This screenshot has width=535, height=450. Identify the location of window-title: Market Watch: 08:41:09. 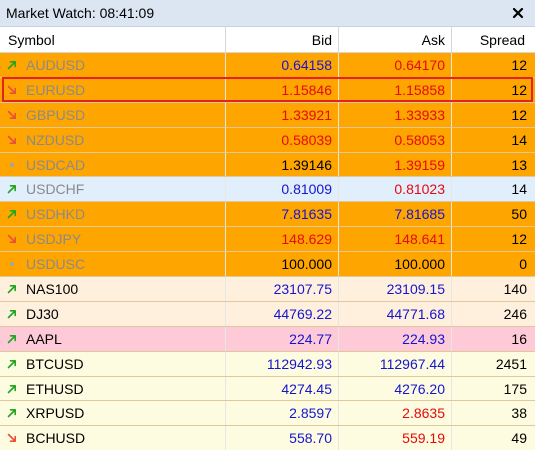
(80, 13).